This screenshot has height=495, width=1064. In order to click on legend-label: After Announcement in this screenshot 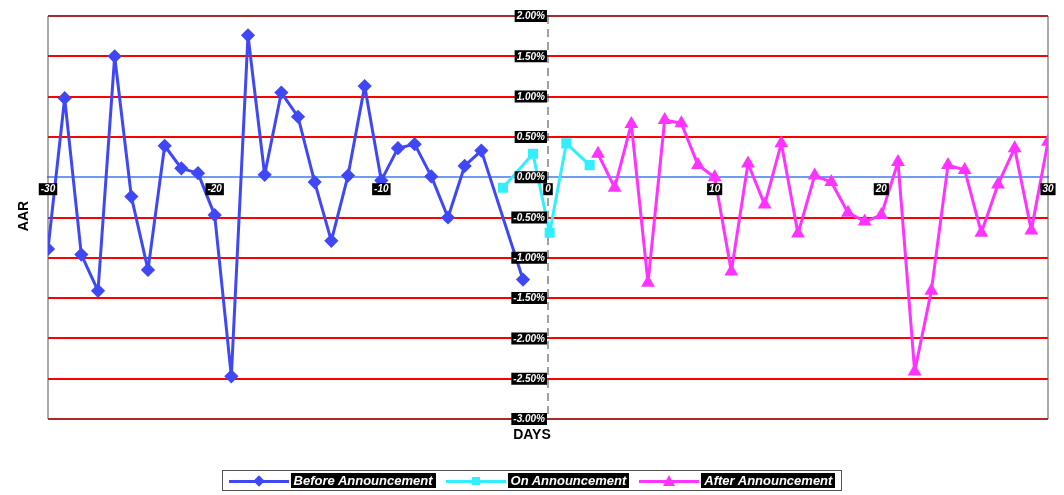, I will do `click(768, 480)`.